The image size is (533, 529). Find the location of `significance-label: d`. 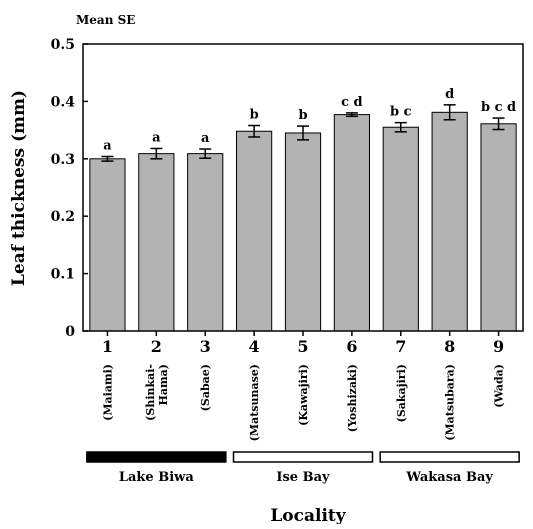

significance-label: d is located at coordinates (449, 94).